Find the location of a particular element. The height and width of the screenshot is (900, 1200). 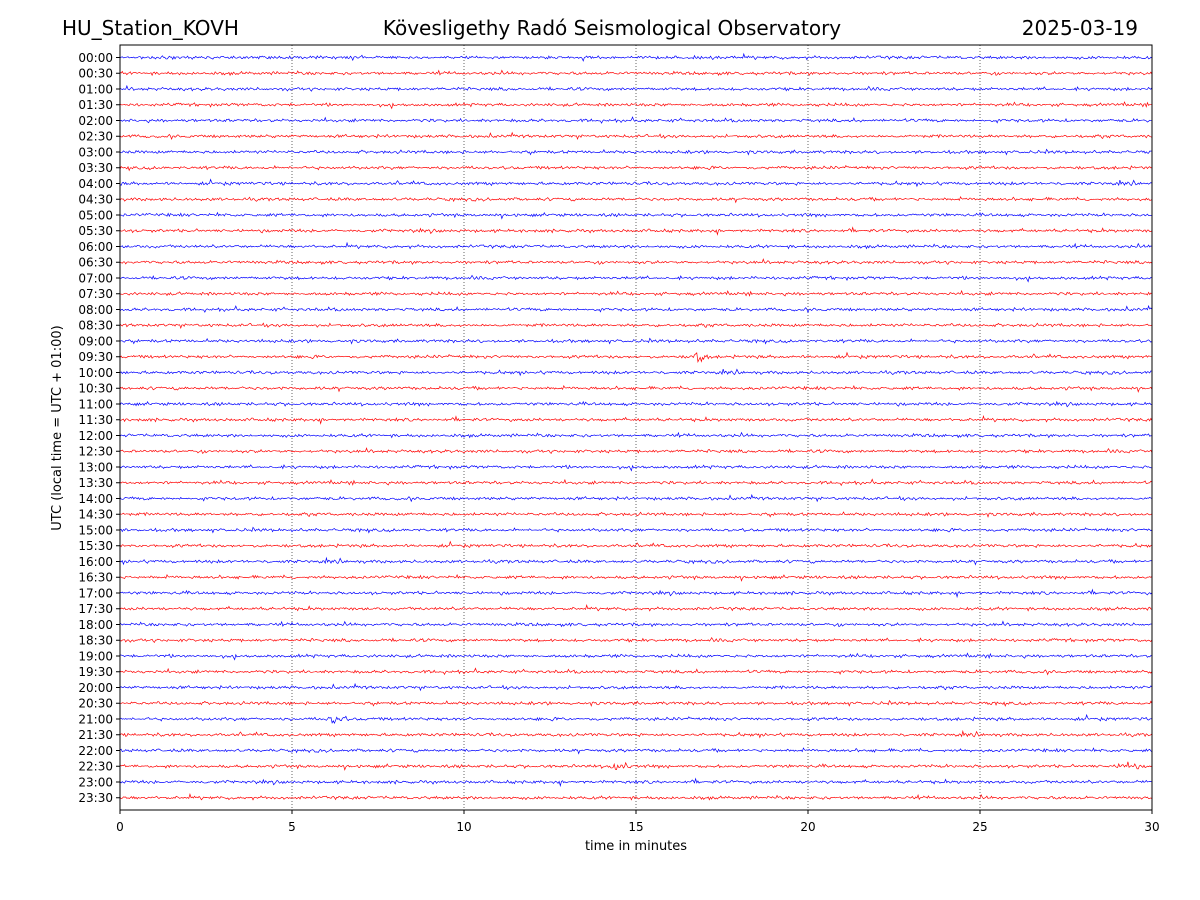

y-tick-label-0600: 06:00 is located at coordinates (95, 247).